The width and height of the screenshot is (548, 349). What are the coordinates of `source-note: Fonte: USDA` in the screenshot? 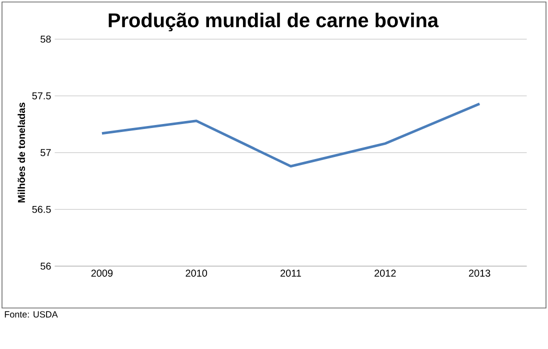 It's located at (31, 314).